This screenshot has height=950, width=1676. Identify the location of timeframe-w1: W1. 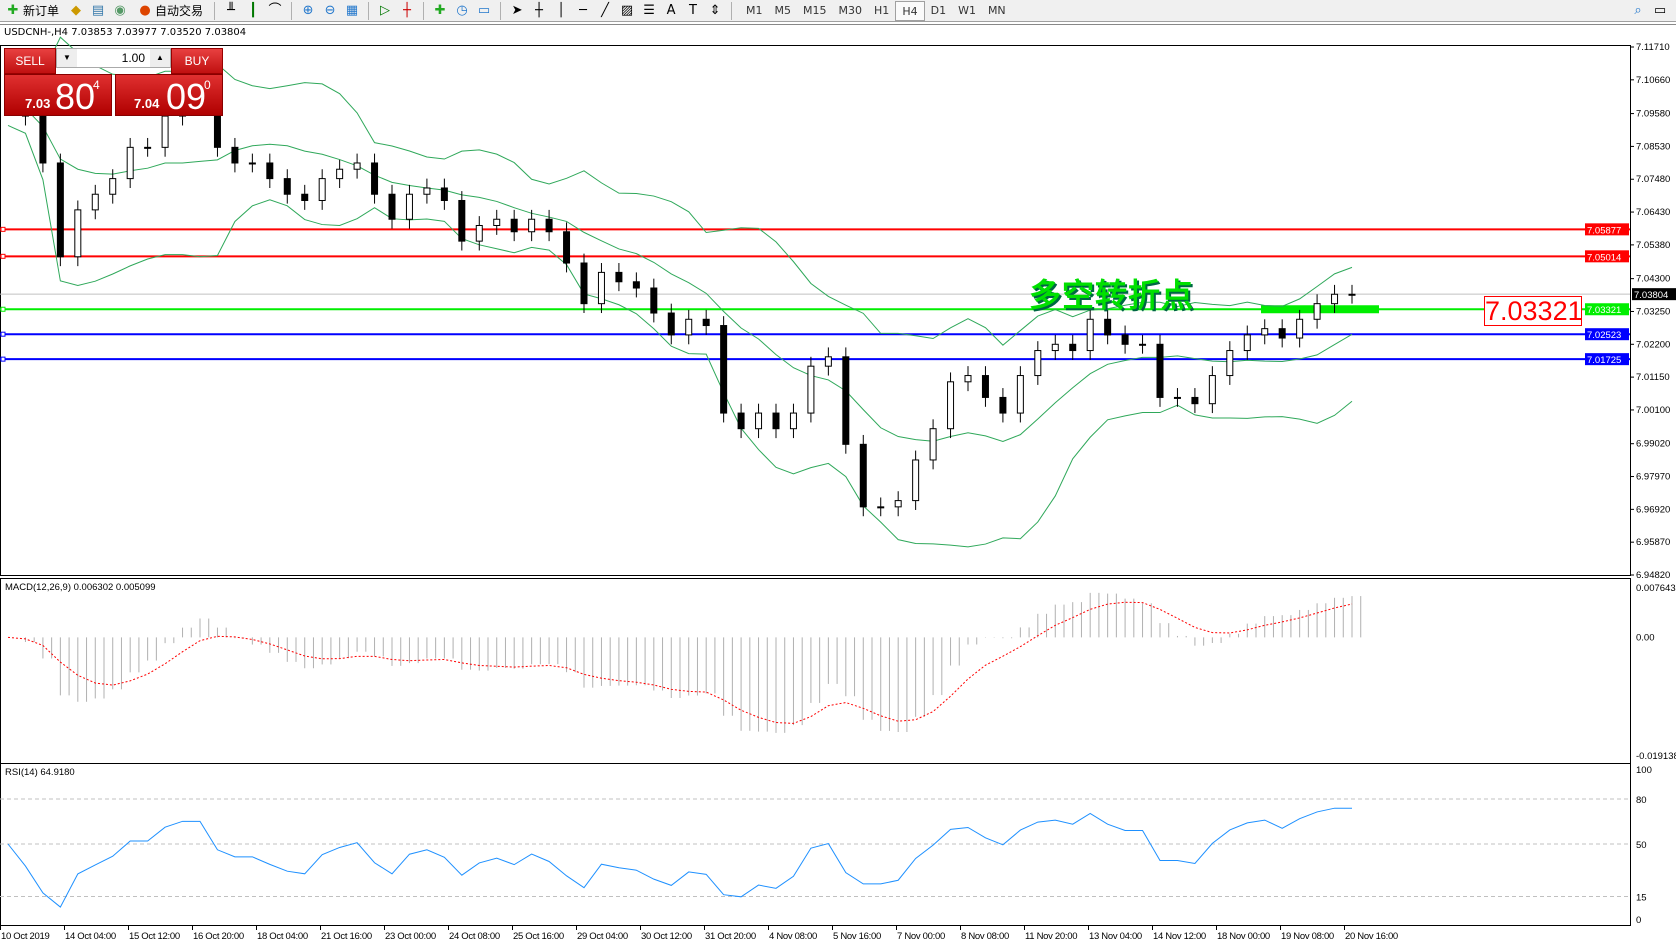
(967, 10).